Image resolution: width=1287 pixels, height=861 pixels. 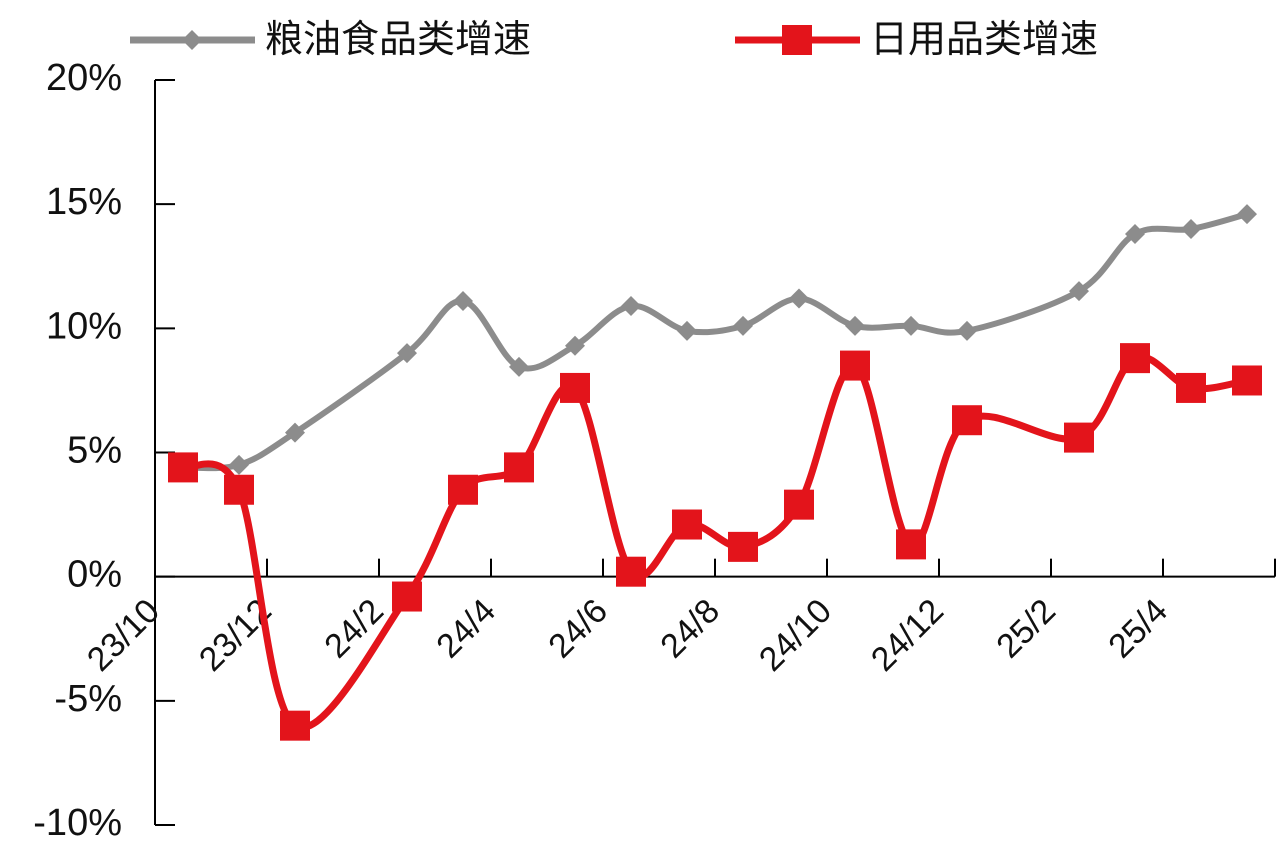 I want to click on y-tick-label: -10%, so click(x=77, y=823).